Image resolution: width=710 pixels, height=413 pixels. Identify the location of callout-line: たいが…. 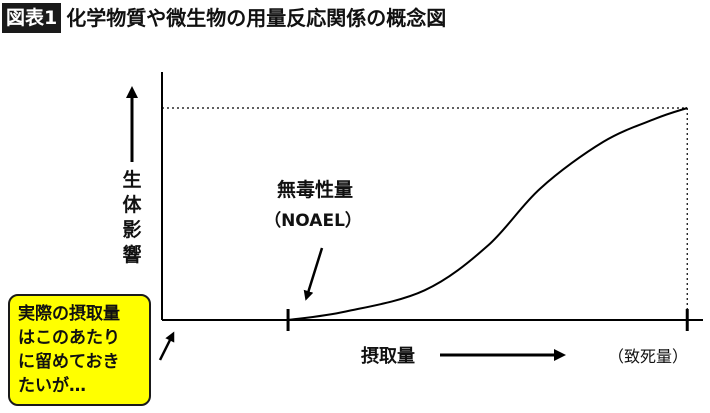
(52, 386).